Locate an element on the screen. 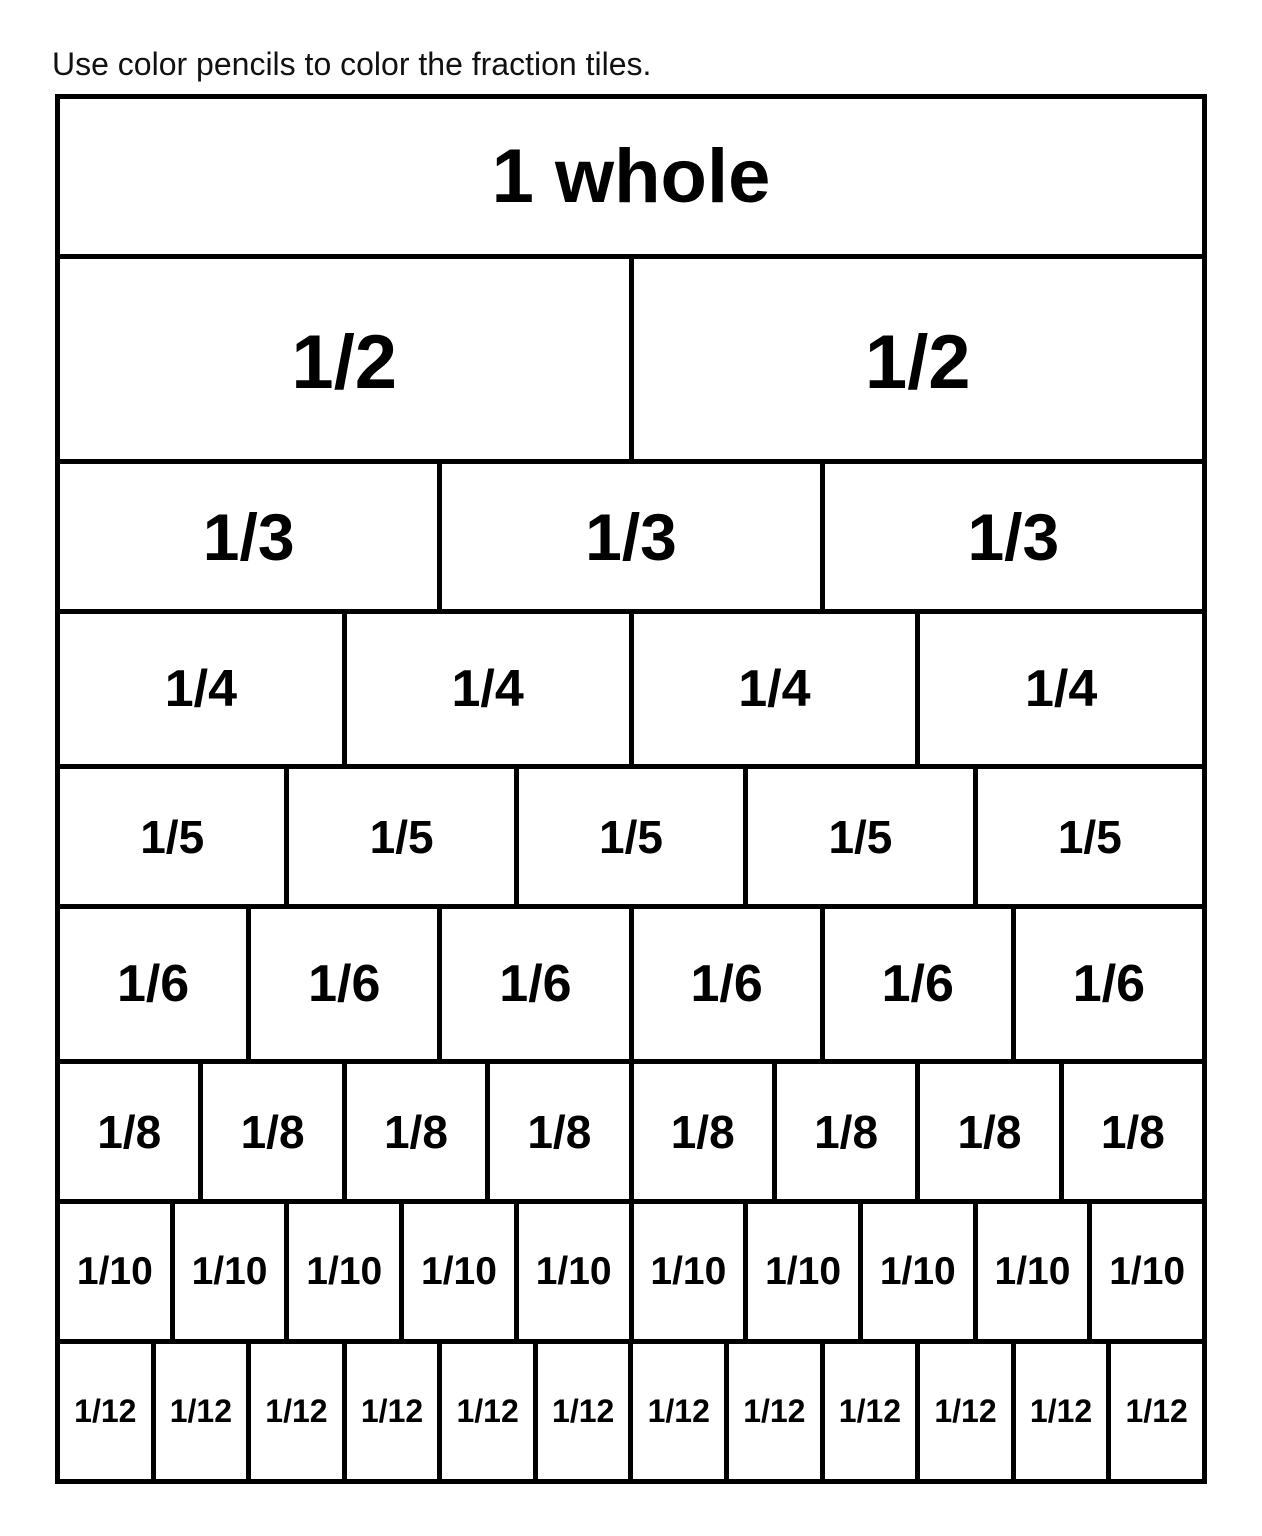 This screenshot has height=1536, width=1262. fraction-row-8: 1/10 1/10 1/10 1/10 1/10 1/10 1/10 1/10 1/10 1/10 is located at coordinates (631, 1269).